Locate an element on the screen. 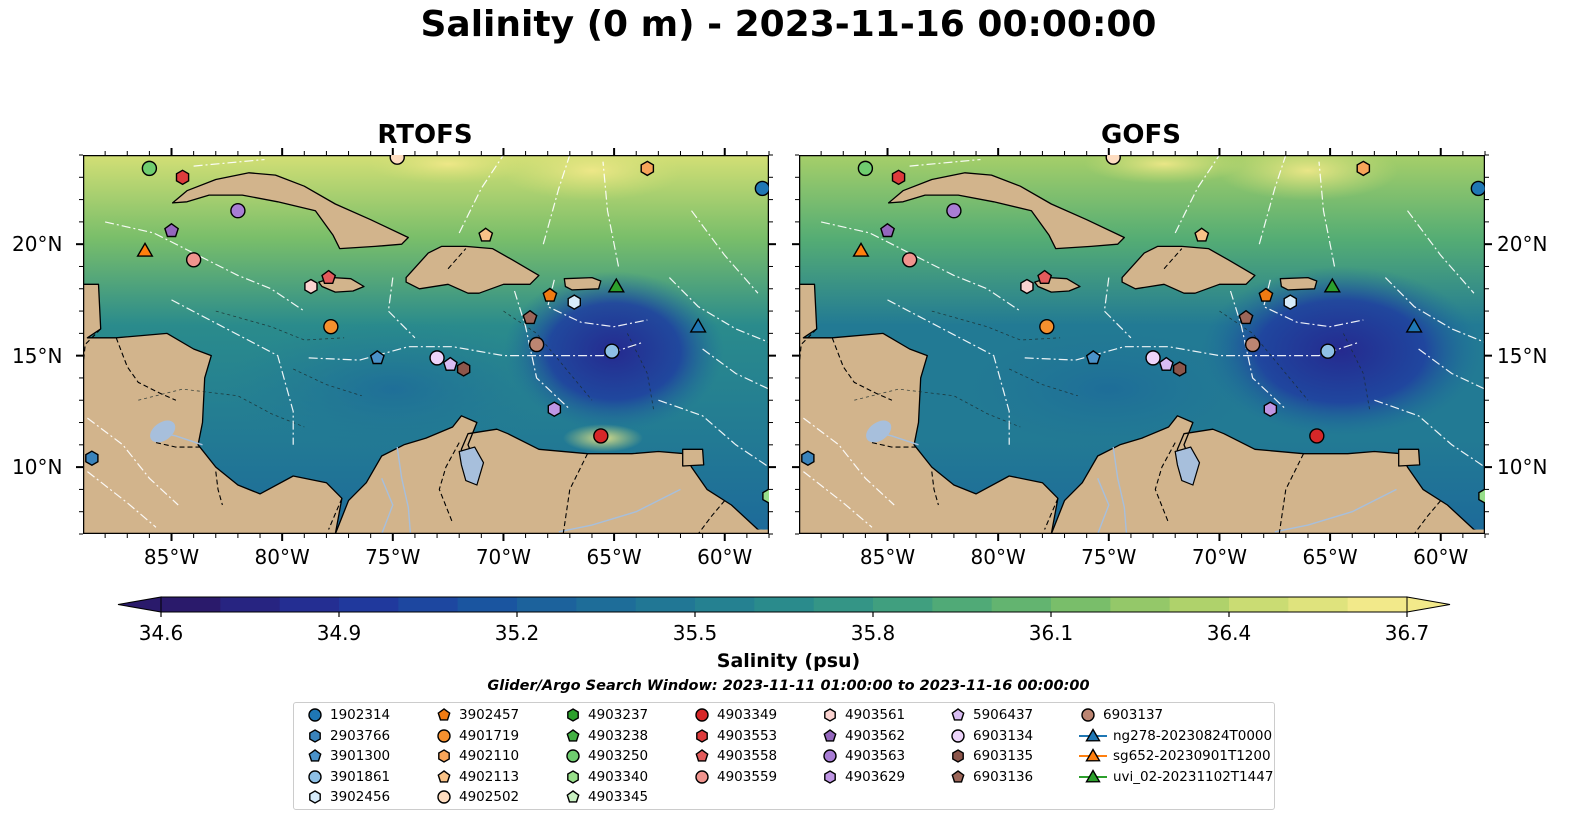 The image size is (1577, 827). legend-item: 4903563 is located at coordinates (863, 756).